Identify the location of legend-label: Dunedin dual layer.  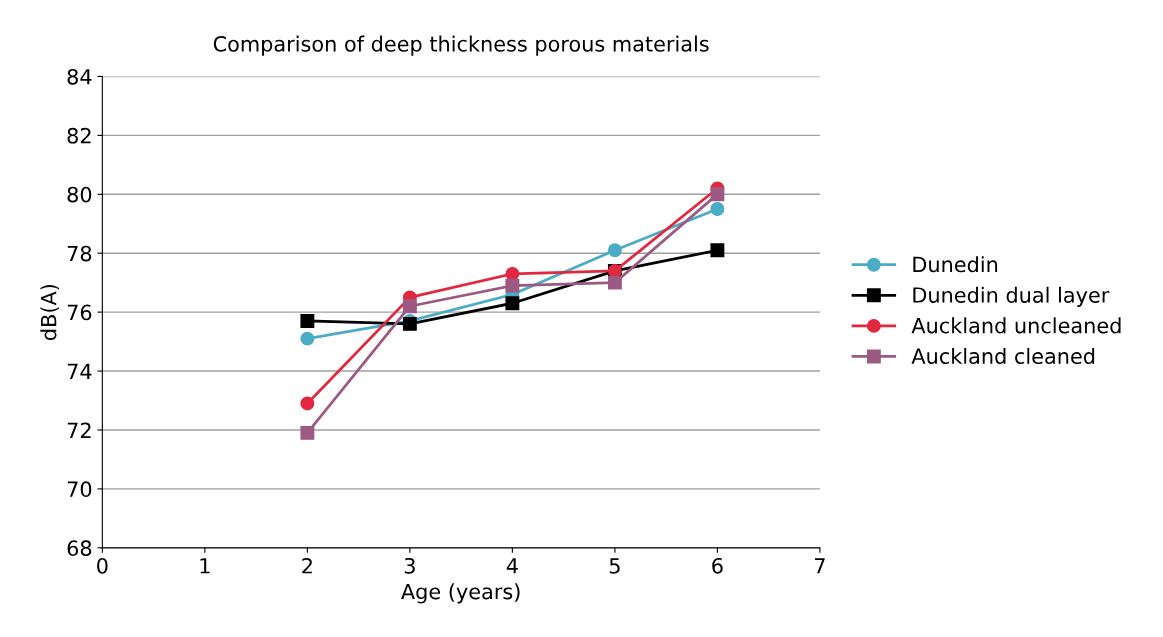
(1011, 296).